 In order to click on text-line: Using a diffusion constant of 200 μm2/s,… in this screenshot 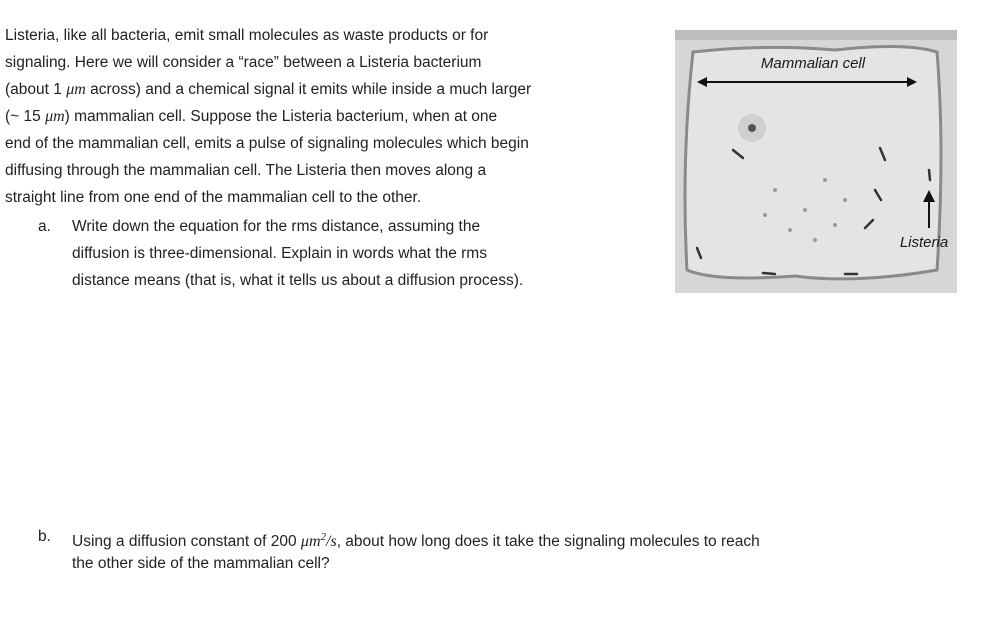, I will do `click(416, 539)`.